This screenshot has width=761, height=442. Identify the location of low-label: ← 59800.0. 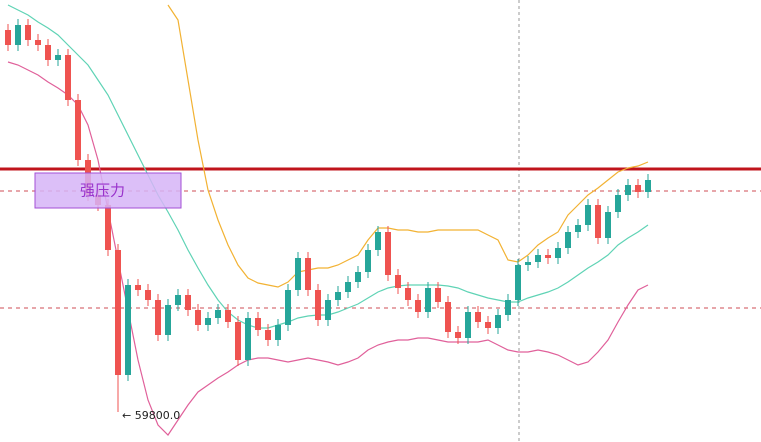
(151, 415).